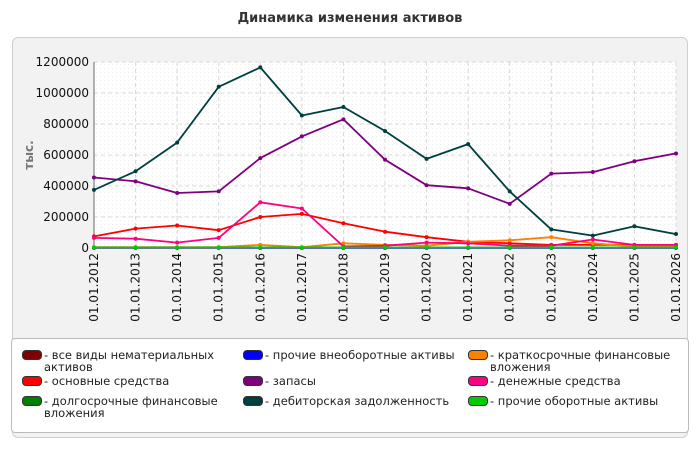 The height and width of the screenshot is (450, 700). What do you see at coordinates (62, 62) in the screenshot?
I see `y-tick-label: 1200000` at bounding box center [62, 62].